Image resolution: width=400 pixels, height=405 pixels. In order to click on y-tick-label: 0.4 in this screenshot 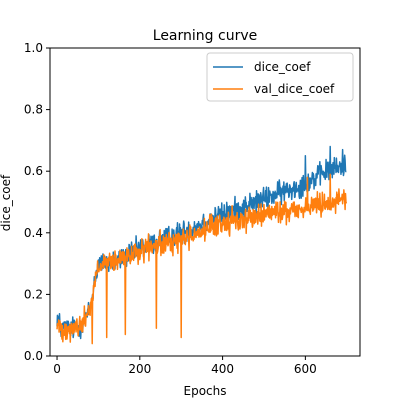, I will do `click(33, 233)`.